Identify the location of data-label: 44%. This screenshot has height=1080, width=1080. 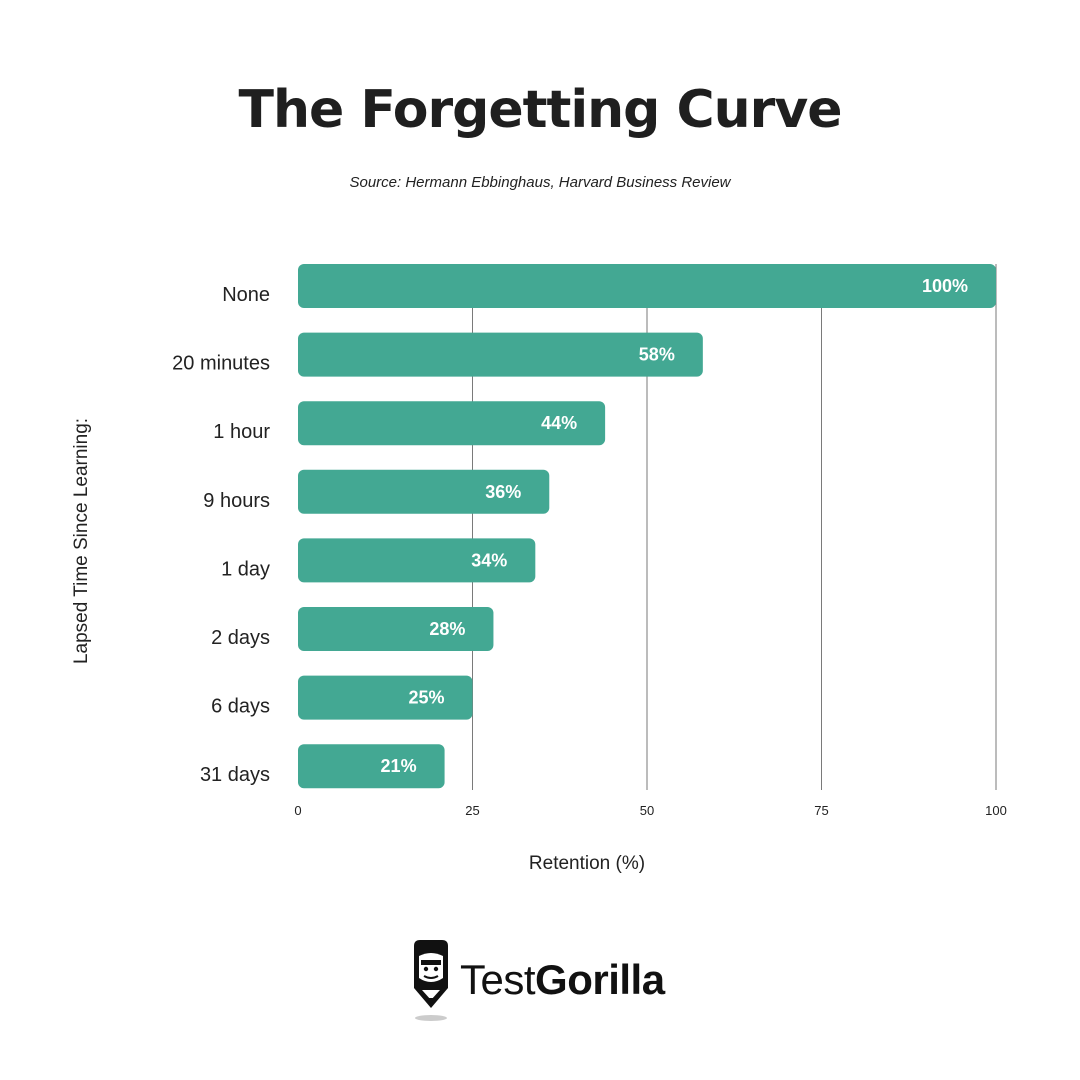
(559, 423).